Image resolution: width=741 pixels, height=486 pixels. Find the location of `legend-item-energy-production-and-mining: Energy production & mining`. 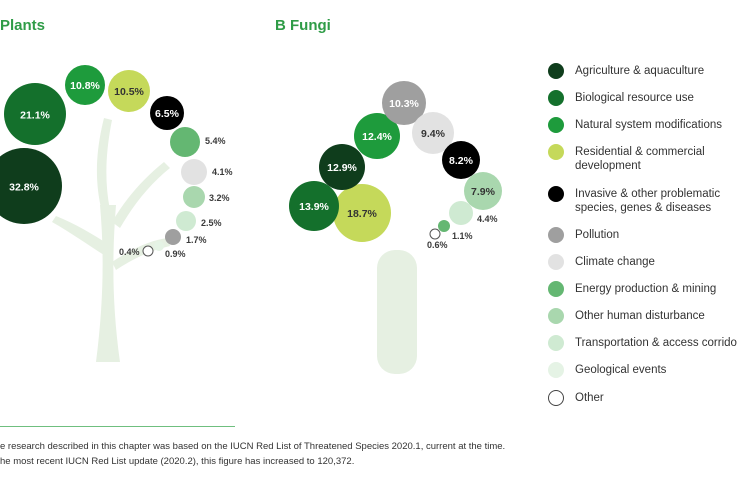

legend-item-energy-production-and-mining: Energy production & mining is located at coordinates (632, 289).